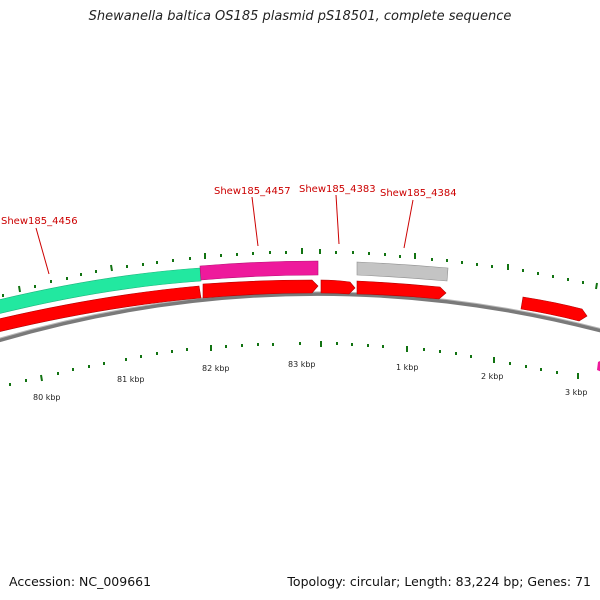 The width and height of the screenshot is (600, 600). Describe the element at coordinates (492, 376) in the screenshot. I see `kbp-label-2: 2 kbp` at that location.